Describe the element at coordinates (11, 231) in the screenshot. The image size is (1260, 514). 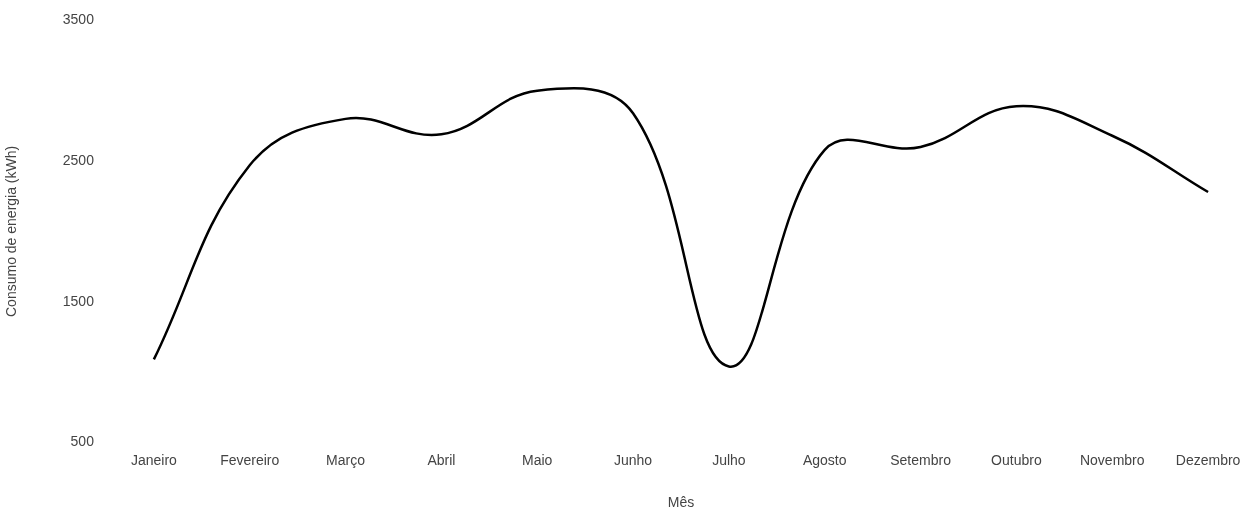
I see `y-axis-title: Consumo de energia (kWh)` at that location.